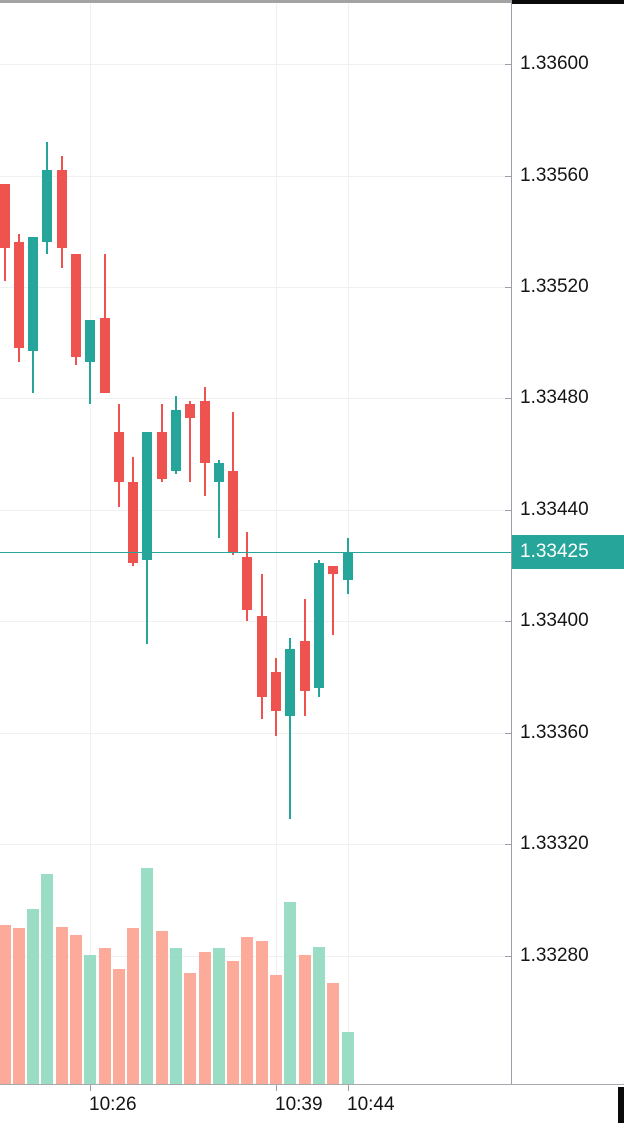  What do you see at coordinates (255, 552) in the screenshot?
I see `last-price-line` at bounding box center [255, 552].